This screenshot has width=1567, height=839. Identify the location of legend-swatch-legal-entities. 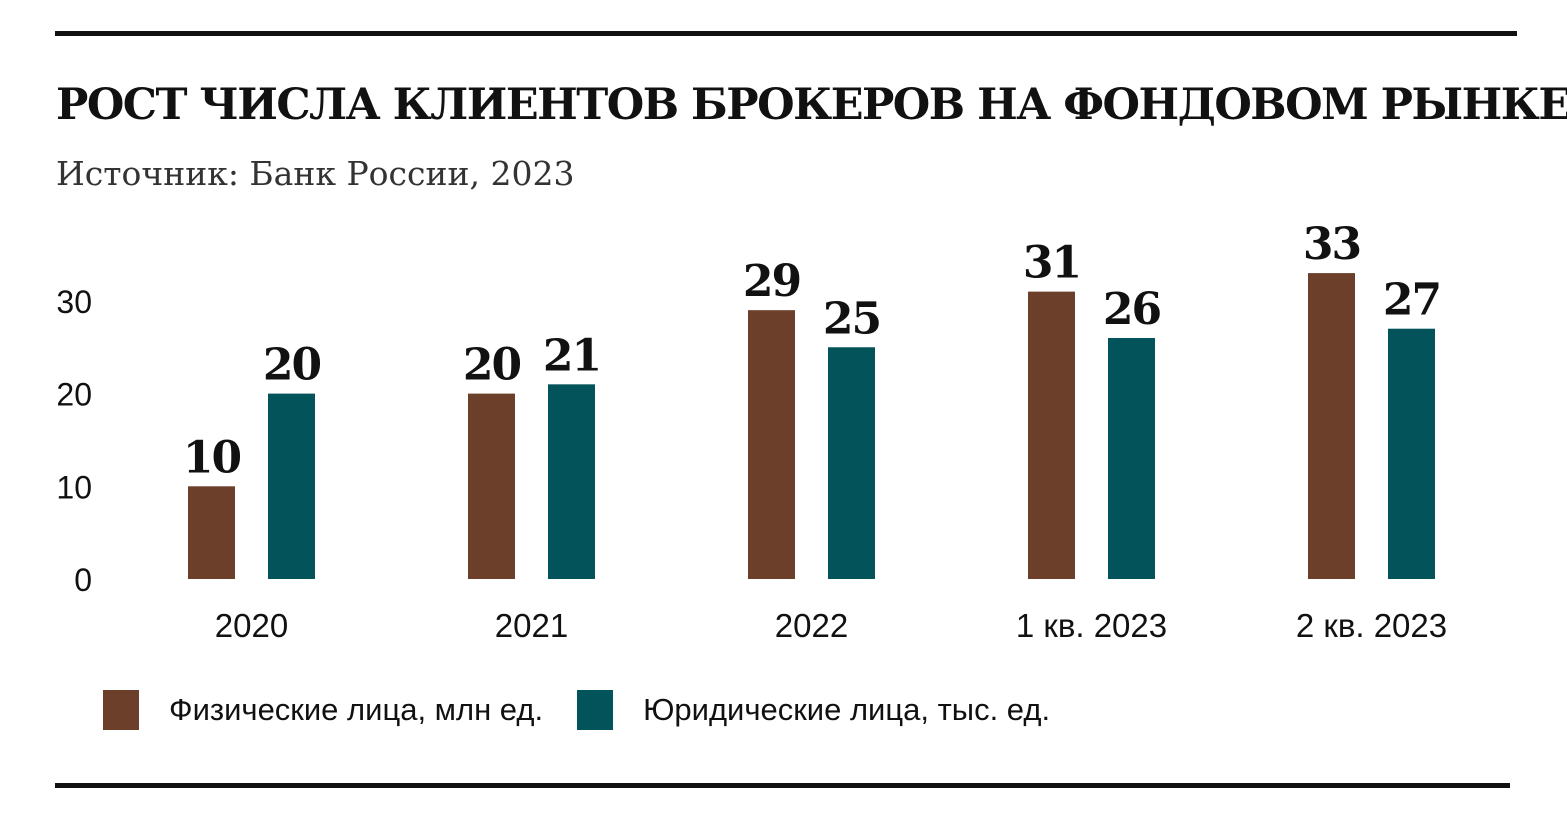
(595, 710).